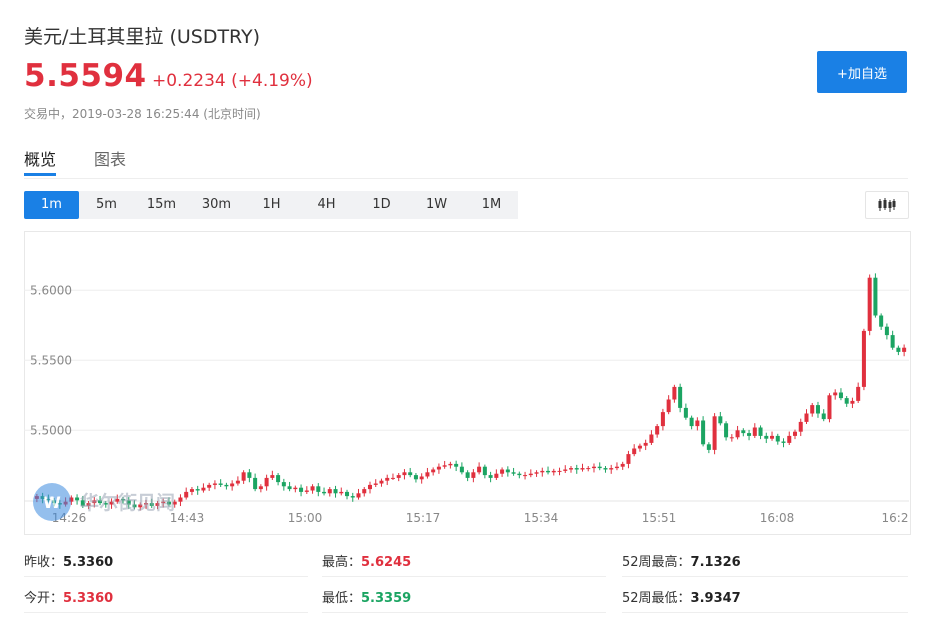 This screenshot has height=629, width=932. Describe the element at coordinates (161, 204) in the screenshot. I see `period-15m: 15m` at that location.